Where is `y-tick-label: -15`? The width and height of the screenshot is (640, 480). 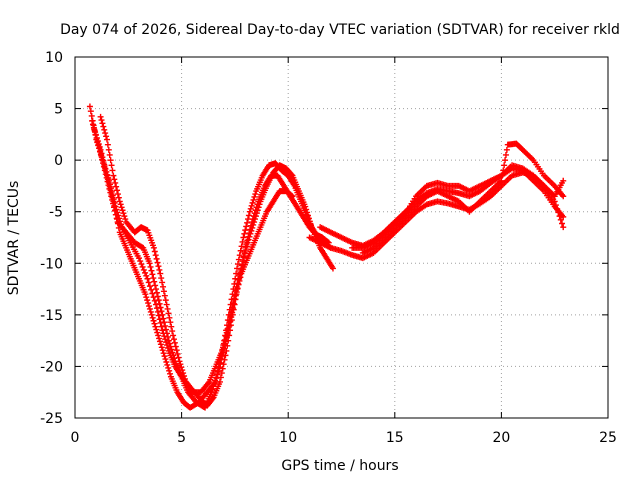 y-tick-label: -15 is located at coordinates (51, 316).